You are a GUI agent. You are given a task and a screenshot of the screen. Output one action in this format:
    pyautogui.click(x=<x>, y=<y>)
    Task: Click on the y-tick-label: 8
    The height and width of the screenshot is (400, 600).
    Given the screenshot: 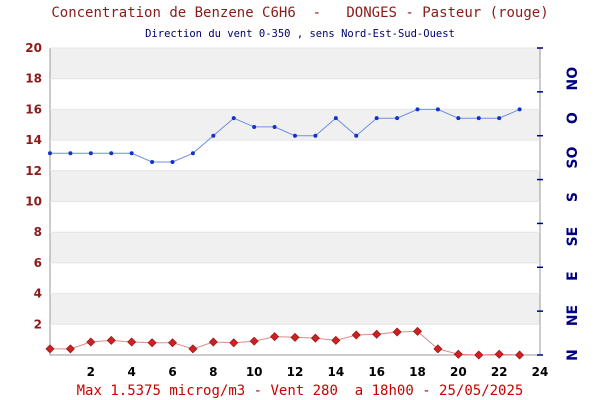 What is the action you would take?
    pyautogui.click(x=38, y=232)
    